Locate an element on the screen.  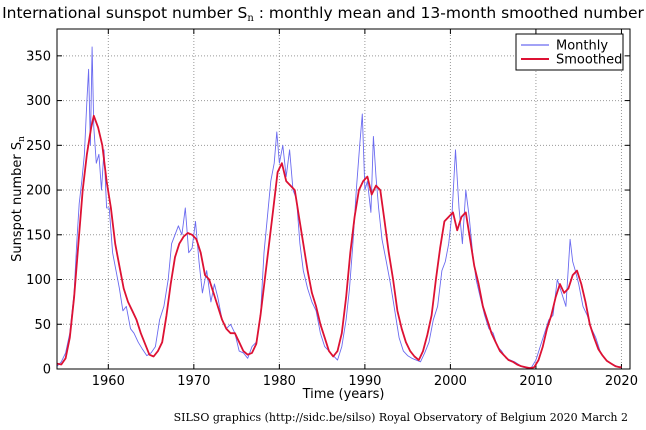
y-tick-label: 200 is located at coordinates (38, 191).